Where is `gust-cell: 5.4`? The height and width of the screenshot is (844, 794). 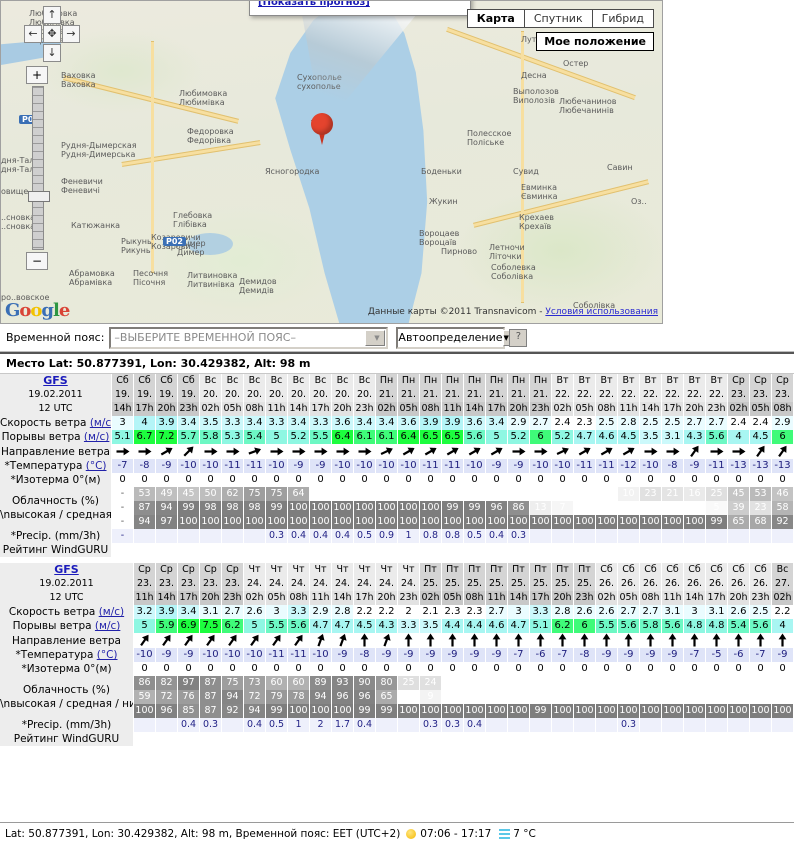
gust-cell: 5.4 is located at coordinates (738, 626).